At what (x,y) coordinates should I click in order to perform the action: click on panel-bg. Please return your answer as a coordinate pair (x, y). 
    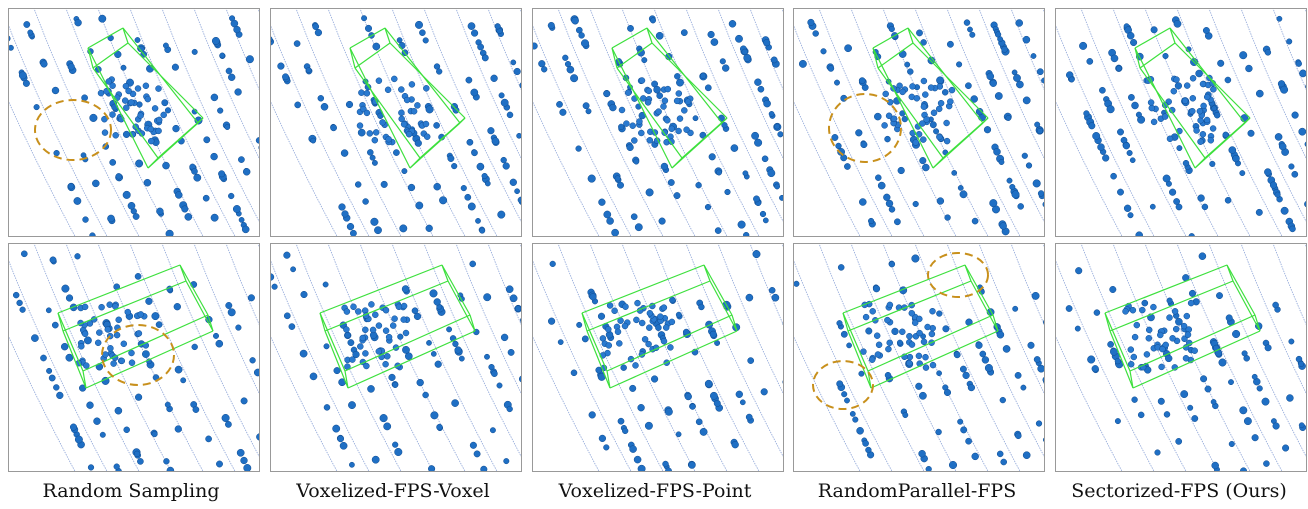
    Looking at the image, I should click on (396, 357).